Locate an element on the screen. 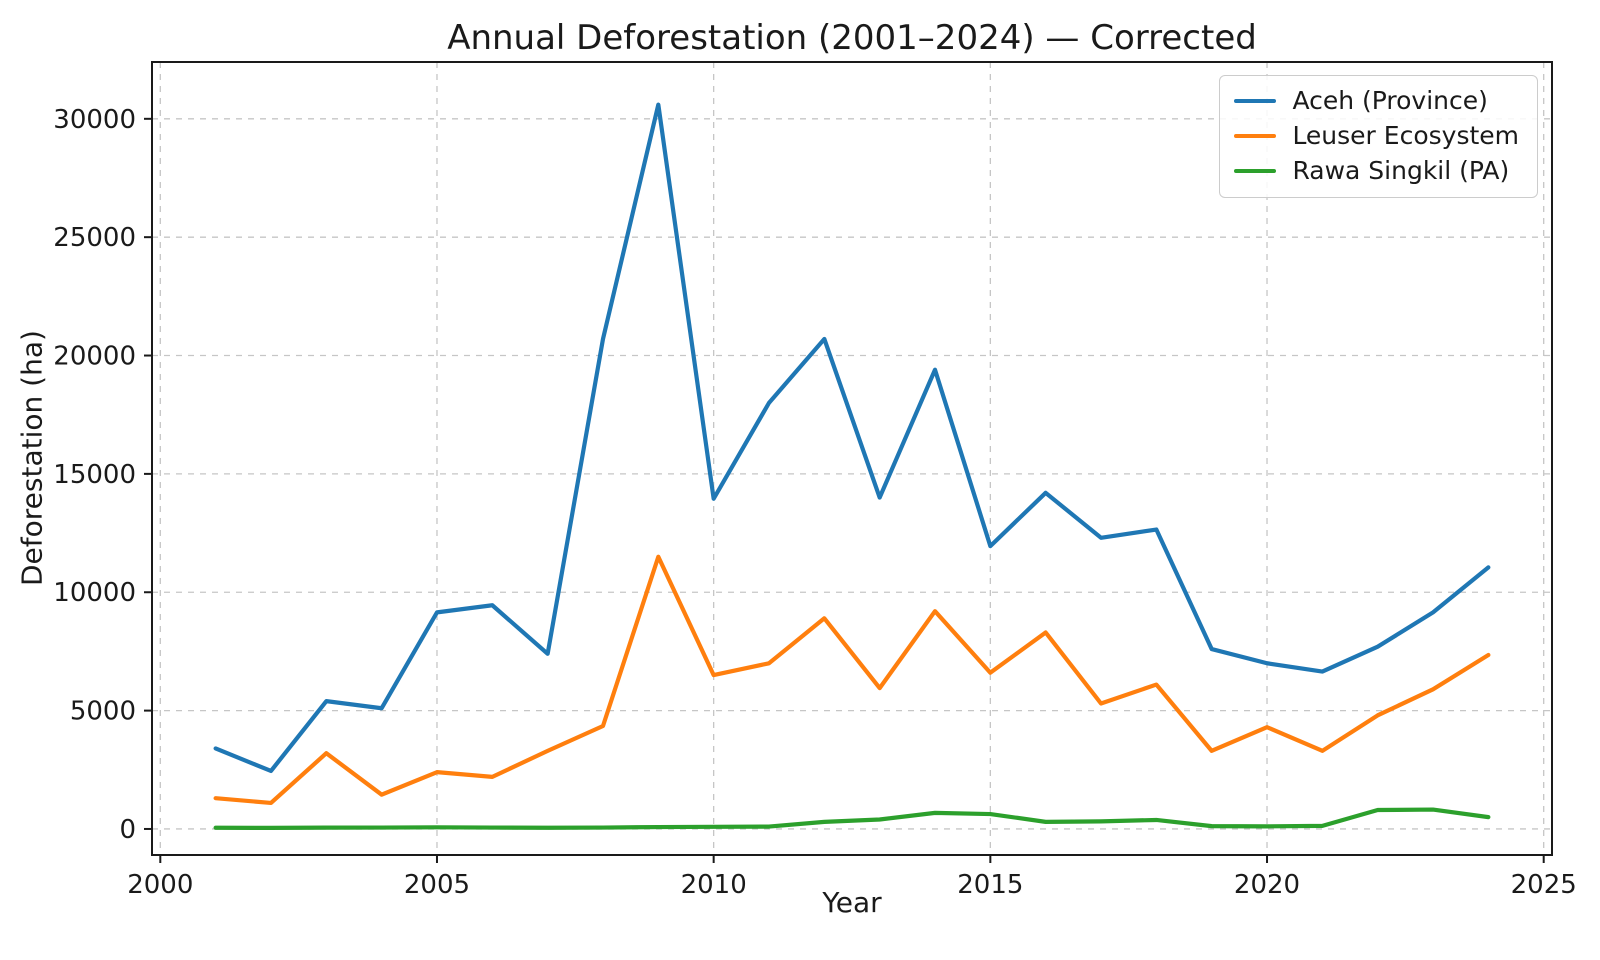 The width and height of the screenshot is (1600, 960). y-axis: 0 5000 10000 15000 20000 25000 30000 is located at coordinates (102, 475).